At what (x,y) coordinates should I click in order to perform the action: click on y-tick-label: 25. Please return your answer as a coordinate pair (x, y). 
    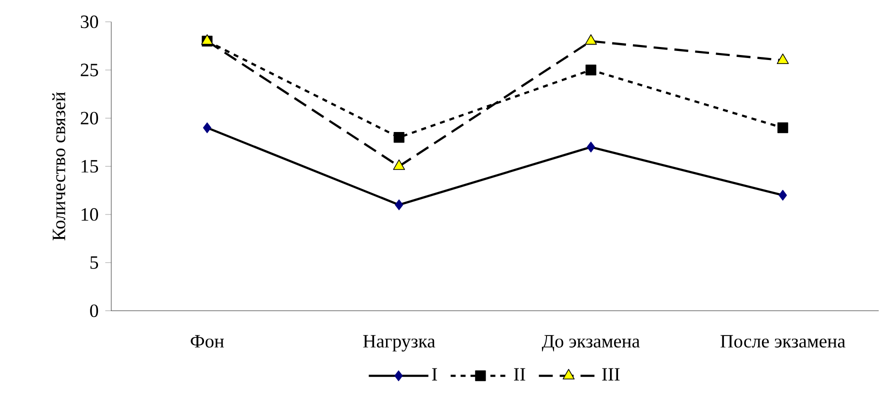
    Looking at the image, I should click on (89, 70).